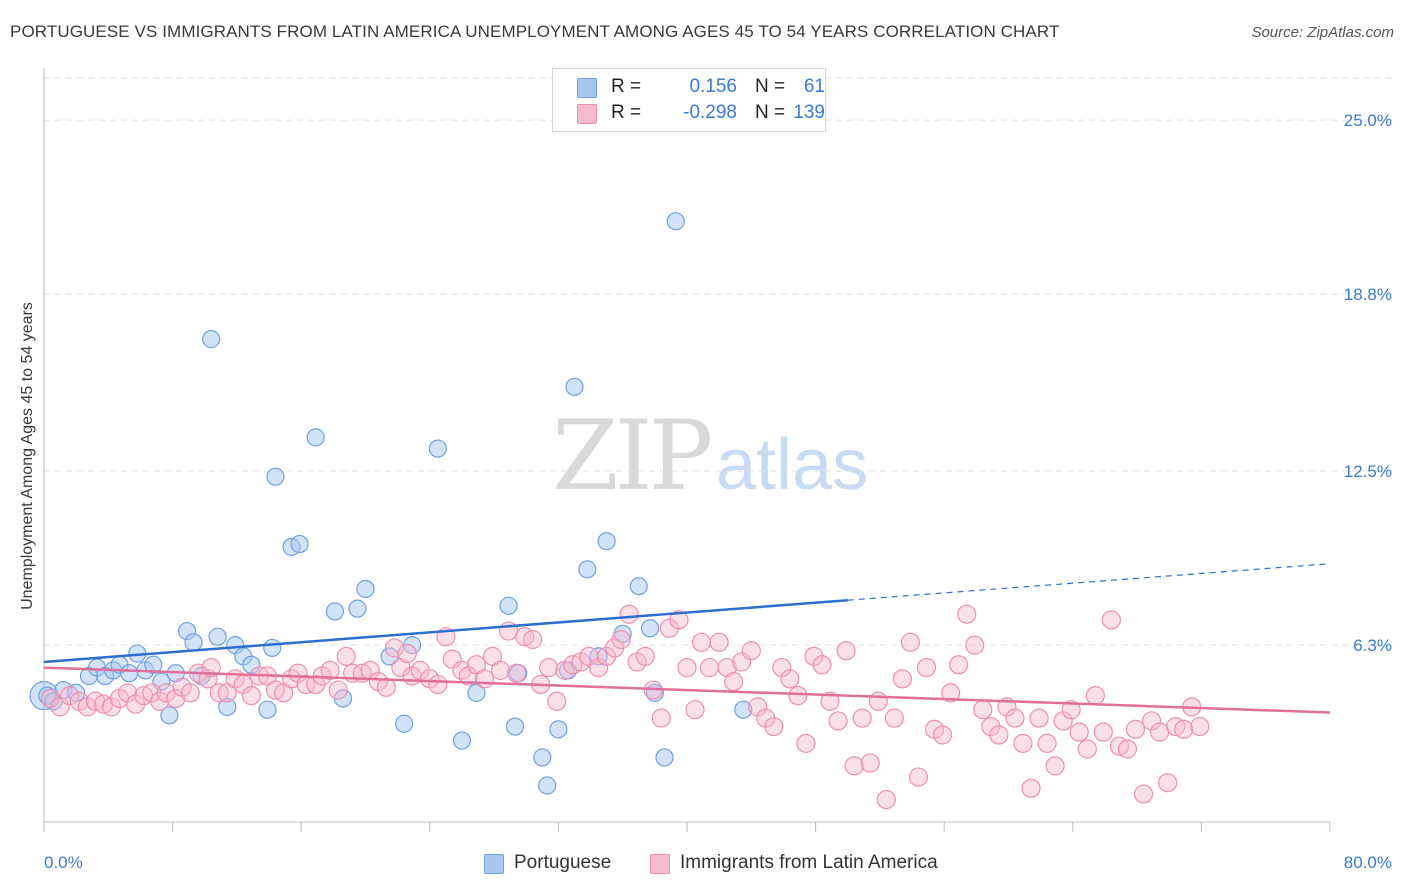 This screenshot has width=1406, height=892. Describe the element at coordinates (63, 862) in the screenshot. I see `x-tick-label: 0.0%` at that location.